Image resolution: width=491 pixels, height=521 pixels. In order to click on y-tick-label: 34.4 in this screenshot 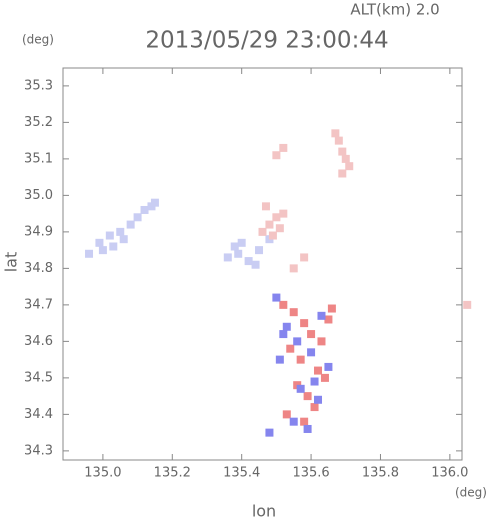, I will do `click(38, 414)`.